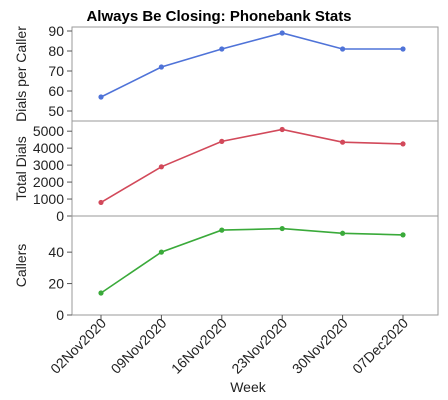 The width and height of the screenshot is (448, 400). Describe the element at coordinates (320, 346) in the screenshot. I see `x-tick-label: 30Nov2020` at that location.